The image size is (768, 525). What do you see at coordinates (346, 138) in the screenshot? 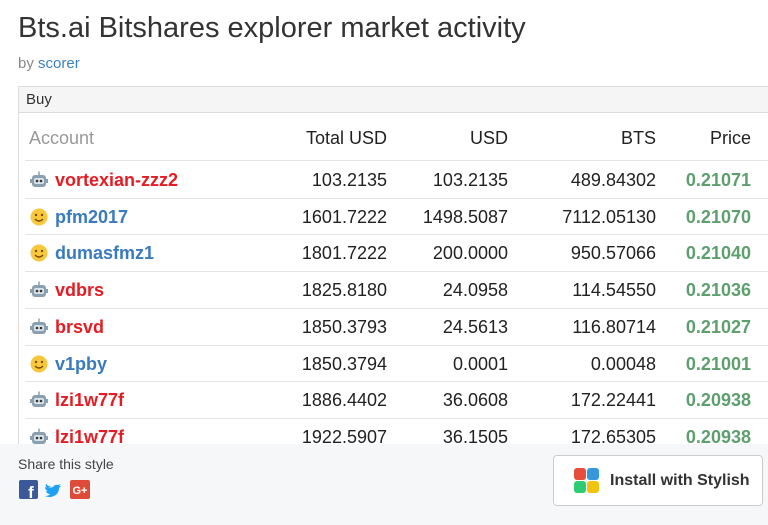
I see `column-header: Total USD` at bounding box center [346, 138].